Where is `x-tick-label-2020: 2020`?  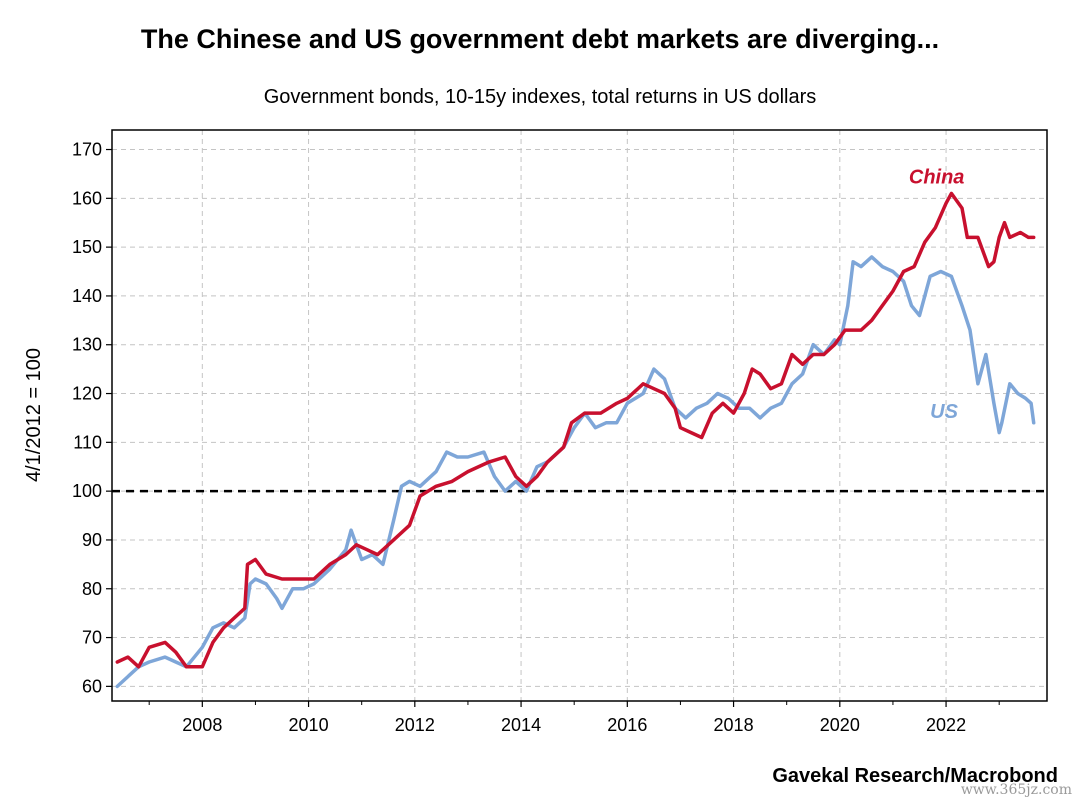
x-tick-label-2020: 2020 is located at coordinates (840, 725).